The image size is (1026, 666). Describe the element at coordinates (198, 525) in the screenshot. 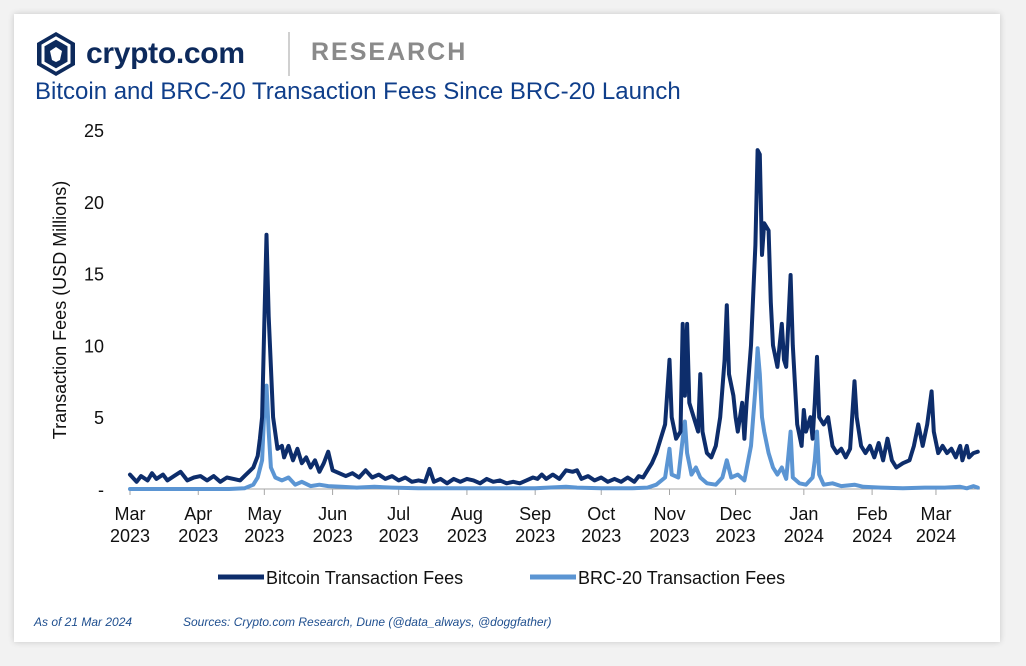

I see `x-tick-label: Apr 2023` at that location.